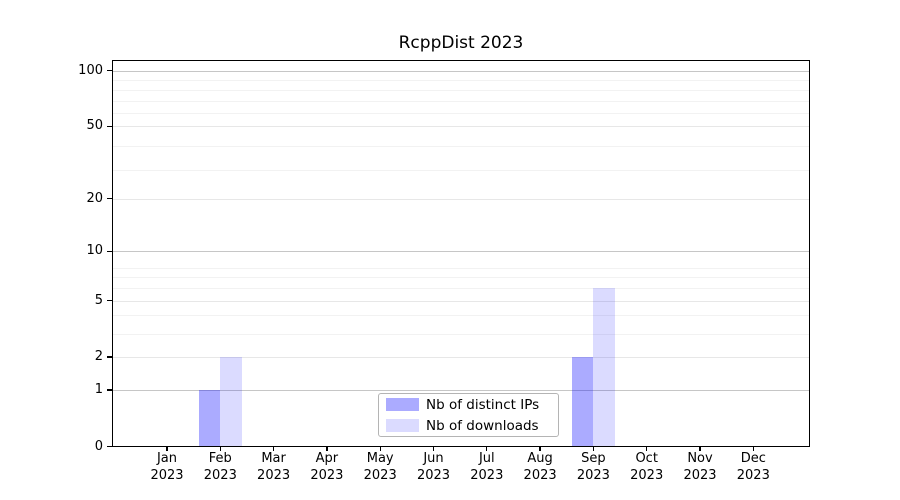  What do you see at coordinates (98, 446) in the screenshot?
I see `y-tick-label: 0` at bounding box center [98, 446].